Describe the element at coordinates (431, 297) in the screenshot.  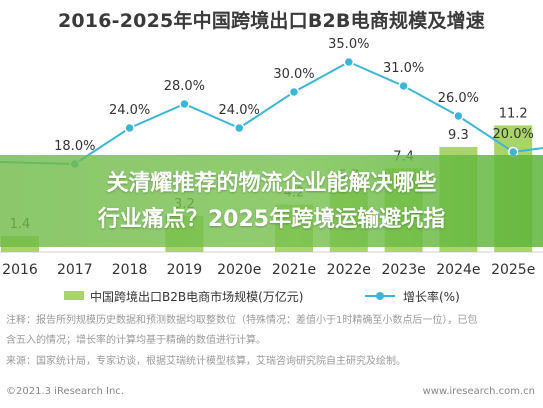
I see `legend-line-label: 增长率(%)` at that location.